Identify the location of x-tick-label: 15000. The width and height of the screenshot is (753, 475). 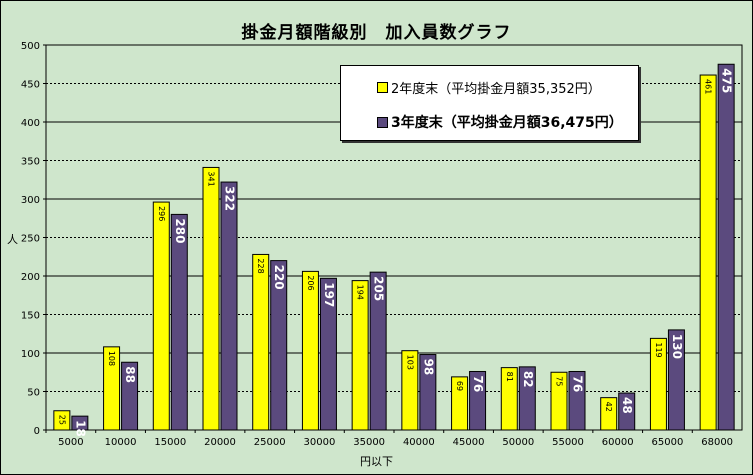
(170, 442).